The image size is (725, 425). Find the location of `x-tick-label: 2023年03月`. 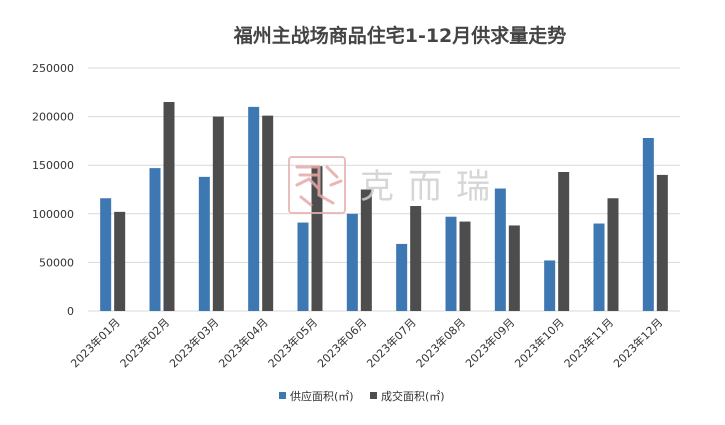

x-tick-label: 2023年03月 is located at coordinates (193, 342).